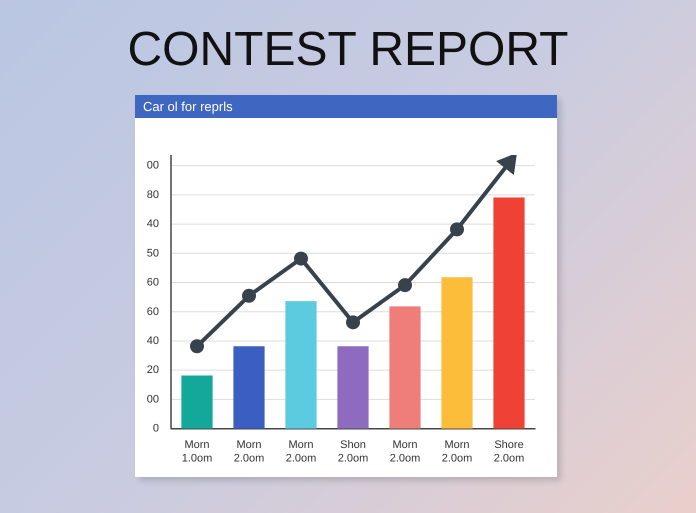 This screenshot has width=696, height=513. I want to click on text: 50, so click(152, 253).